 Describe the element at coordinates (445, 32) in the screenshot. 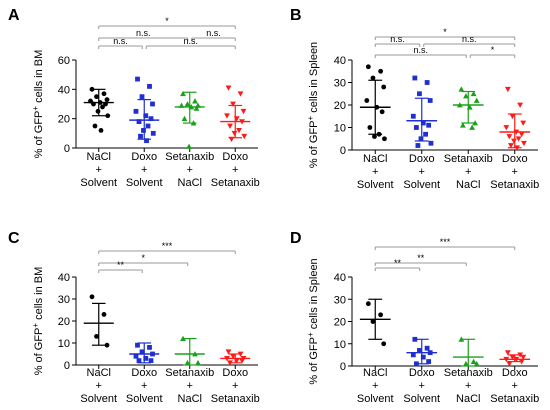

I see `significance-label: *` at that location.